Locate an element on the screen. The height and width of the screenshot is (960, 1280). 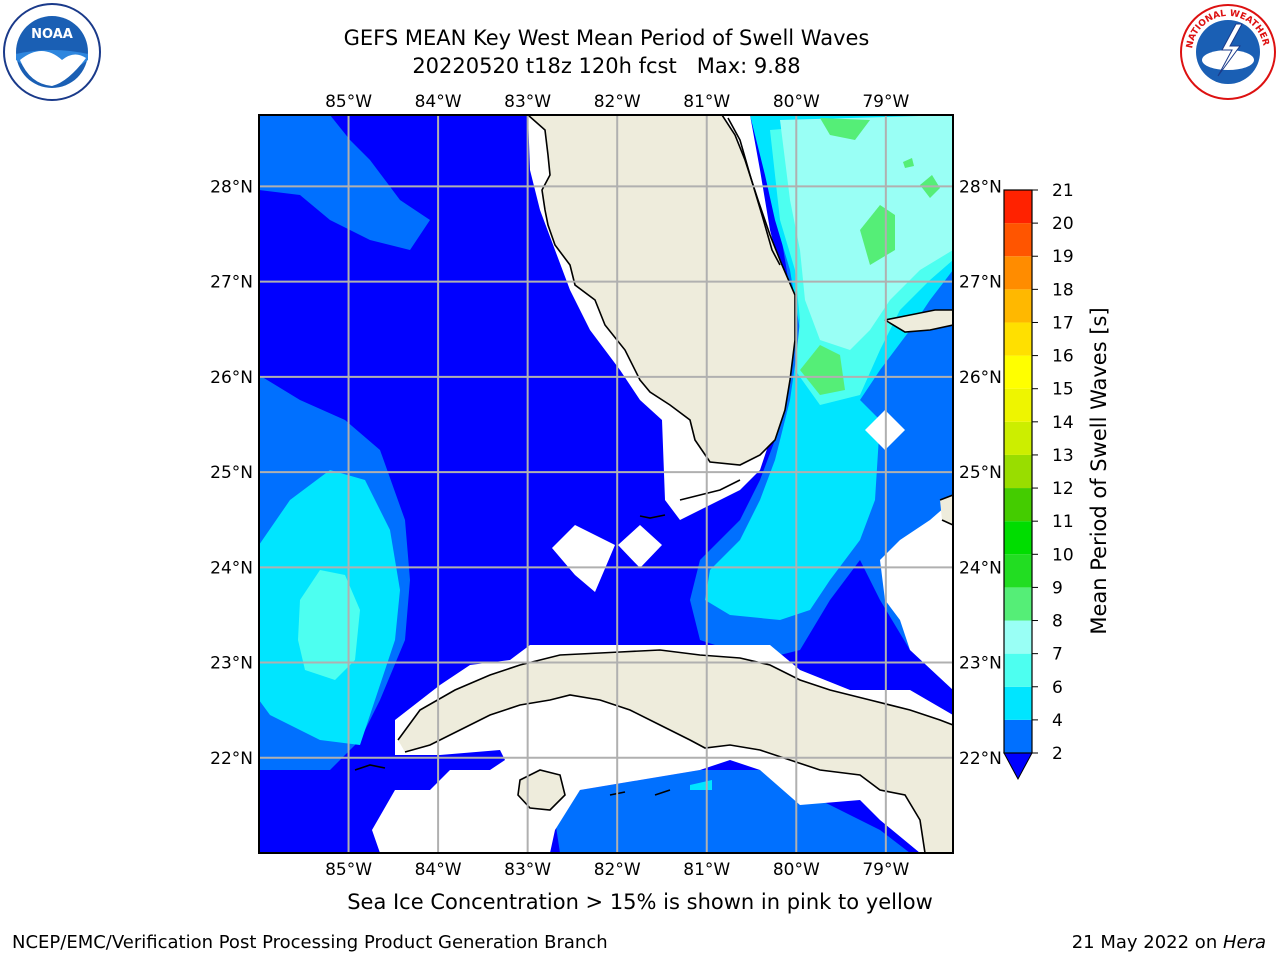
lon-label-top: 82°W is located at coordinates (617, 102).